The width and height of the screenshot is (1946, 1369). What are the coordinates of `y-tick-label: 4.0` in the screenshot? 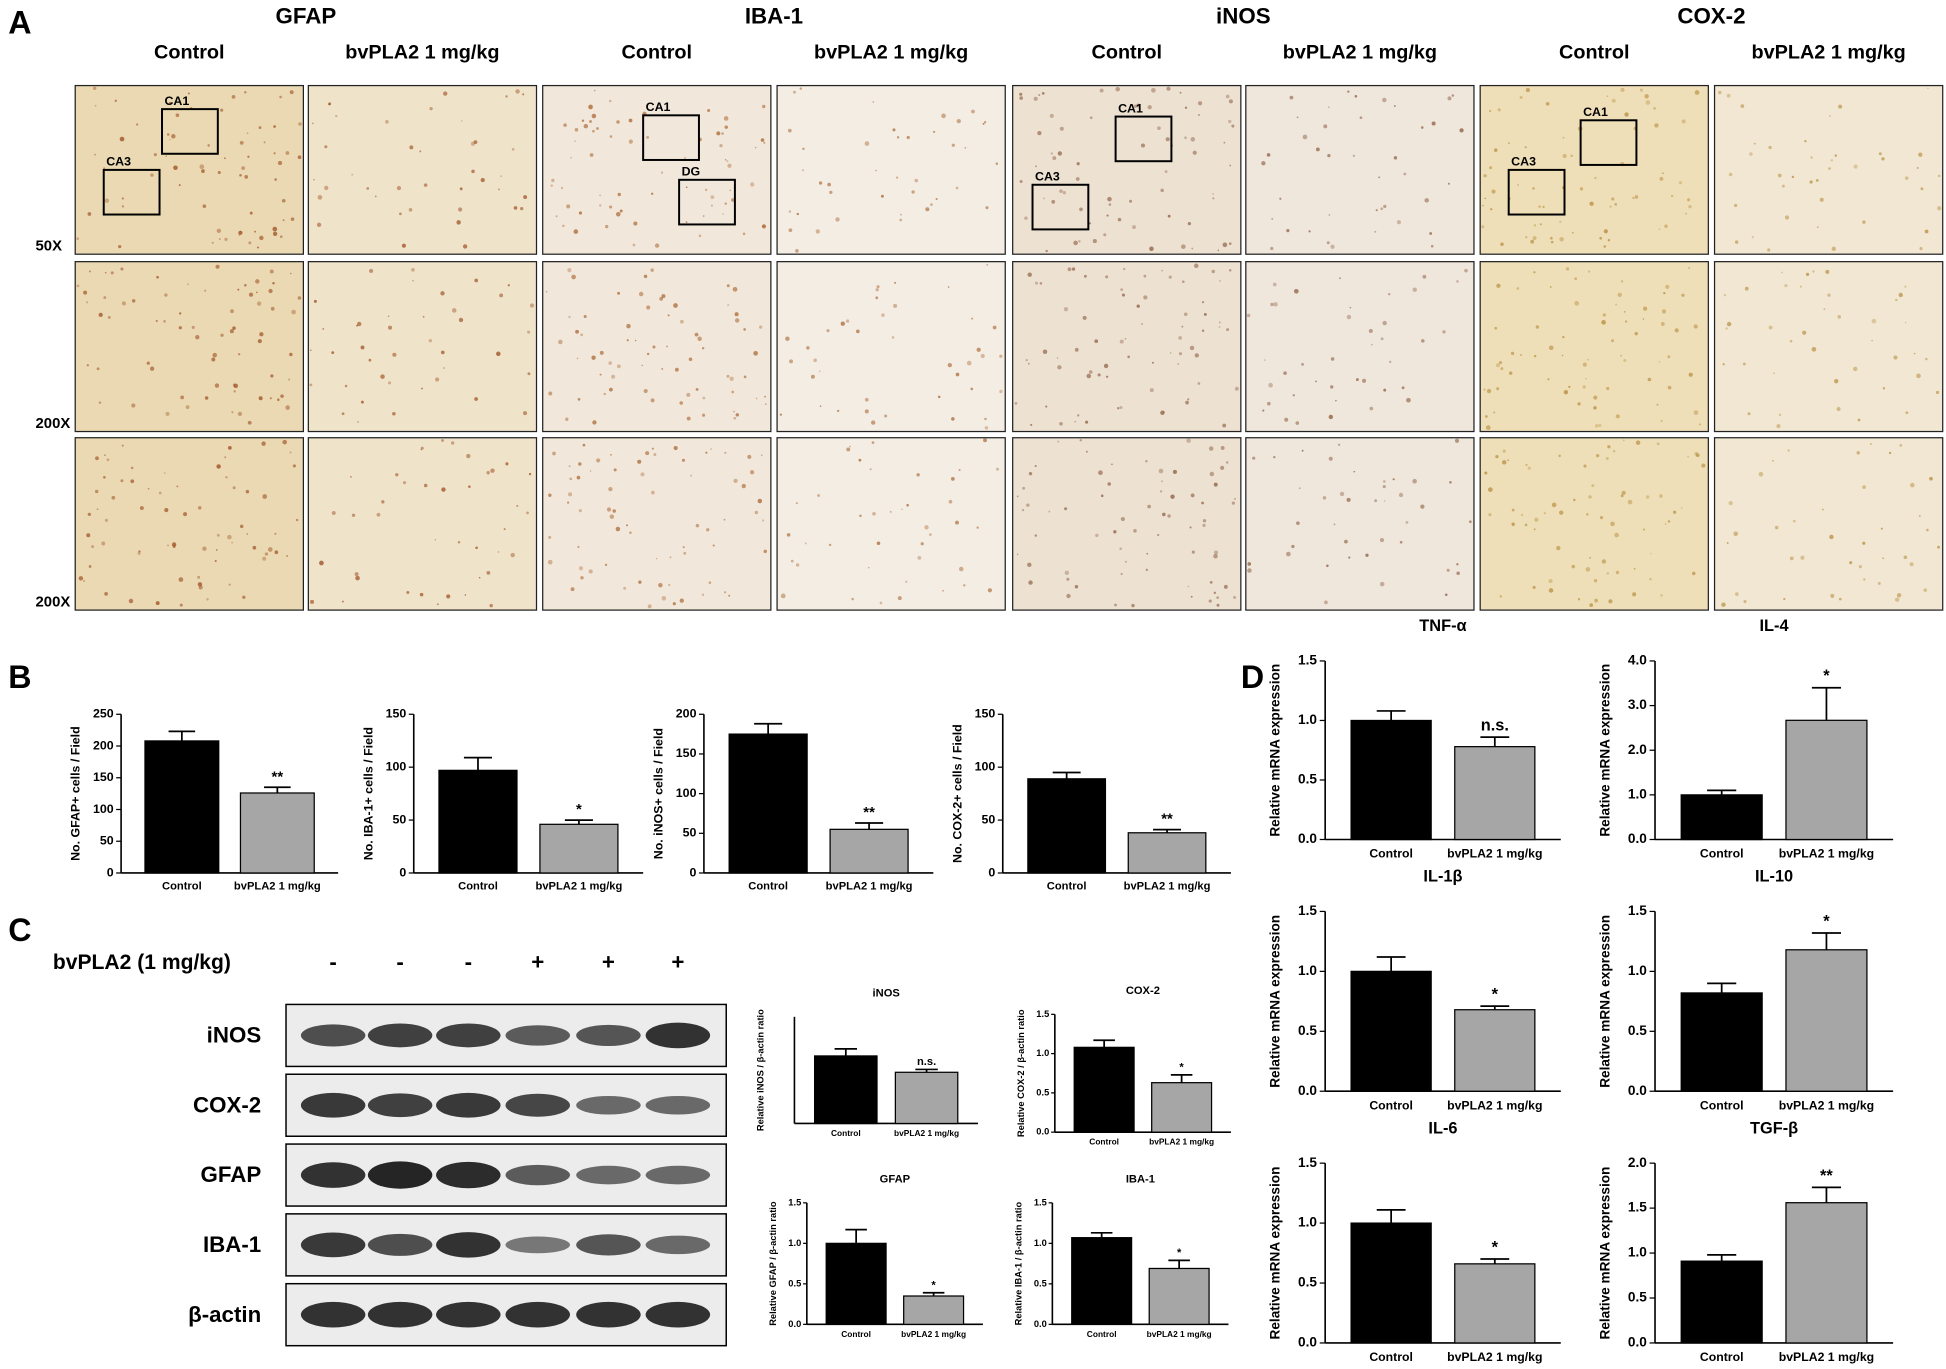 It's located at (1637, 660).